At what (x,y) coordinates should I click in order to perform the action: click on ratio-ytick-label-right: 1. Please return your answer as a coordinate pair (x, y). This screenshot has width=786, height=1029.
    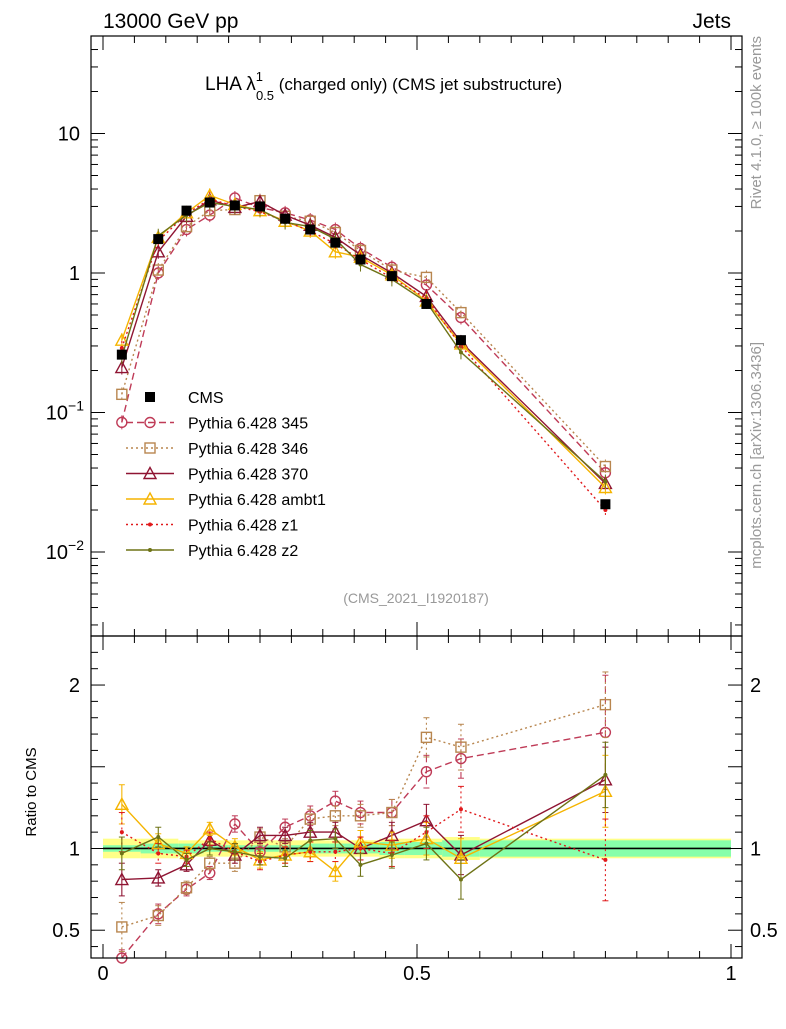
    Looking at the image, I should click on (755, 849).